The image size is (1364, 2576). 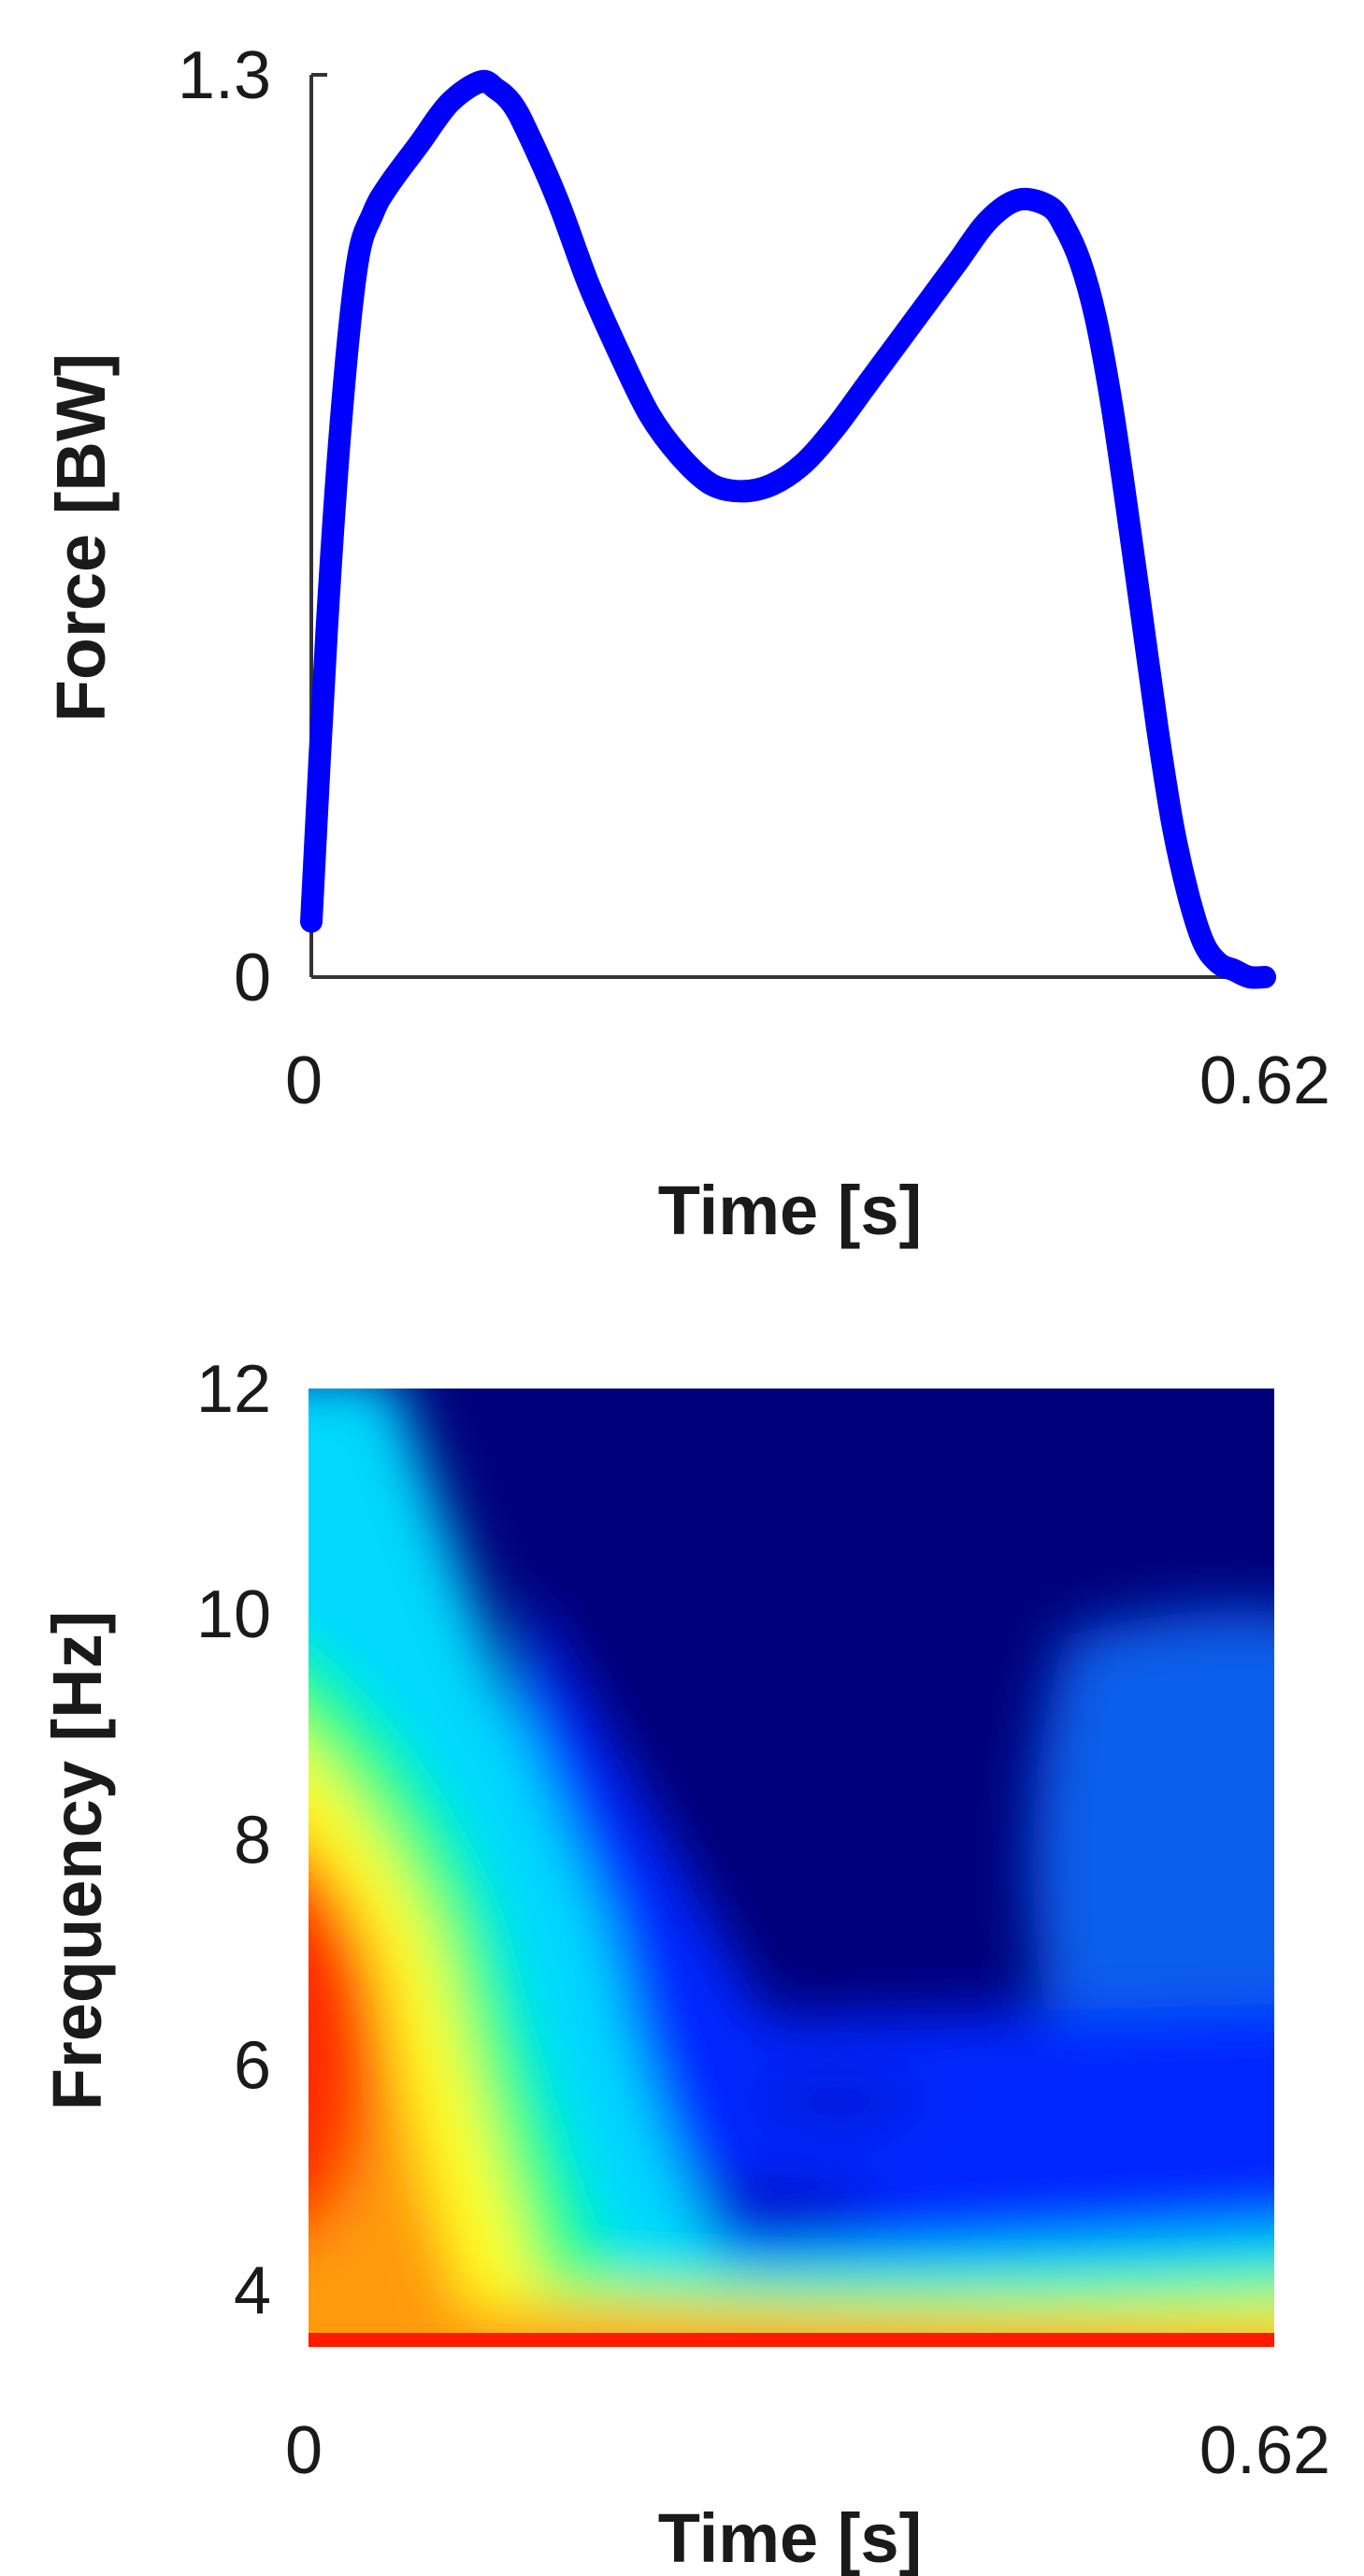 What do you see at coordinates (791, 2340) in the screenshot?
I see `heatmap-bottom-red-strip` at bounding box center [791, 2340].